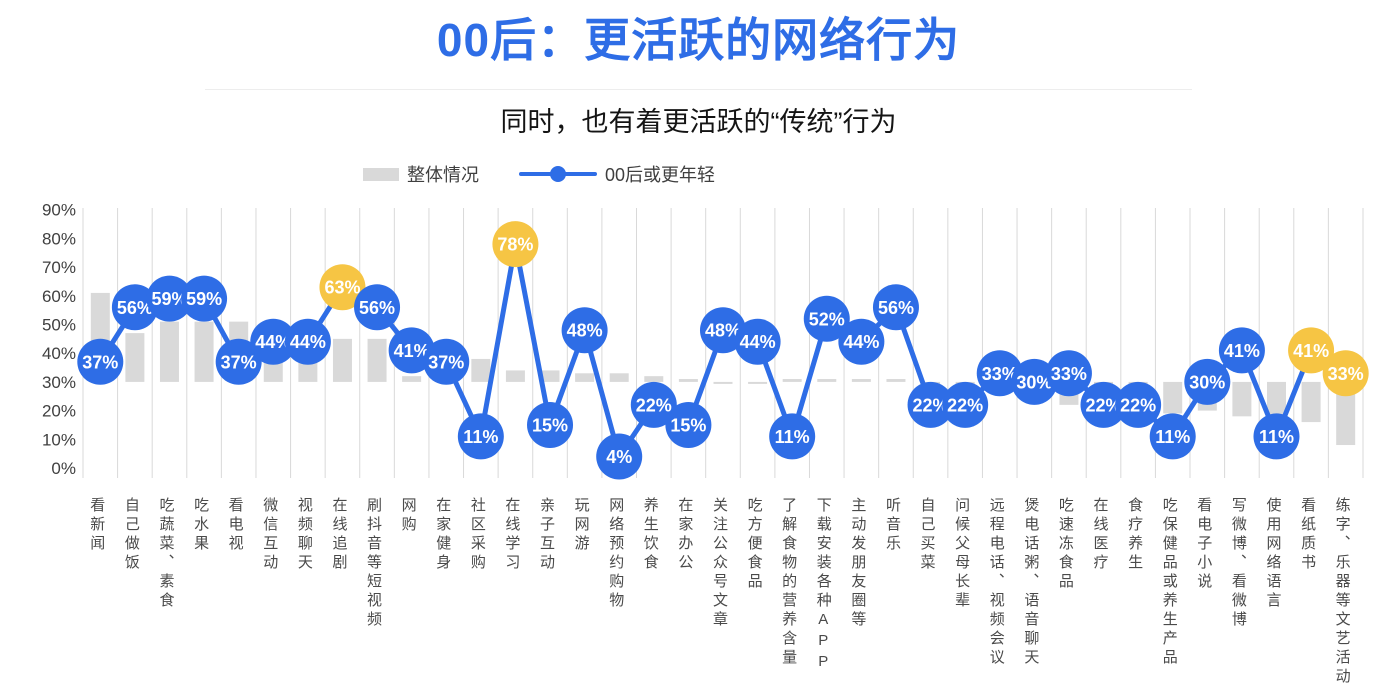 The width and height of the screenshot is (1397, 695). I want to click on x-axis-label: 问候父母长辈, so click(962, 554).